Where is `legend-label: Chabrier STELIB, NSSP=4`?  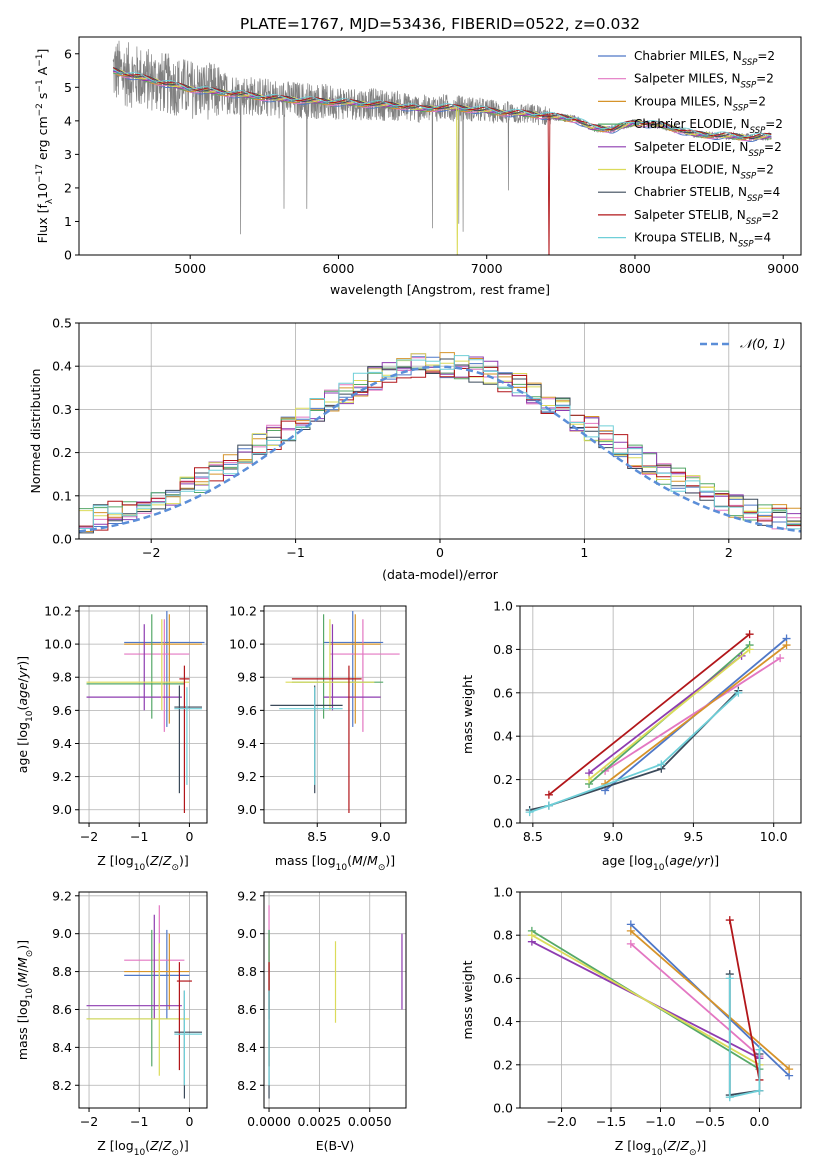
legend-label: Chabrier STELIB, NSSP=4 is located at coordinates (707, 194).